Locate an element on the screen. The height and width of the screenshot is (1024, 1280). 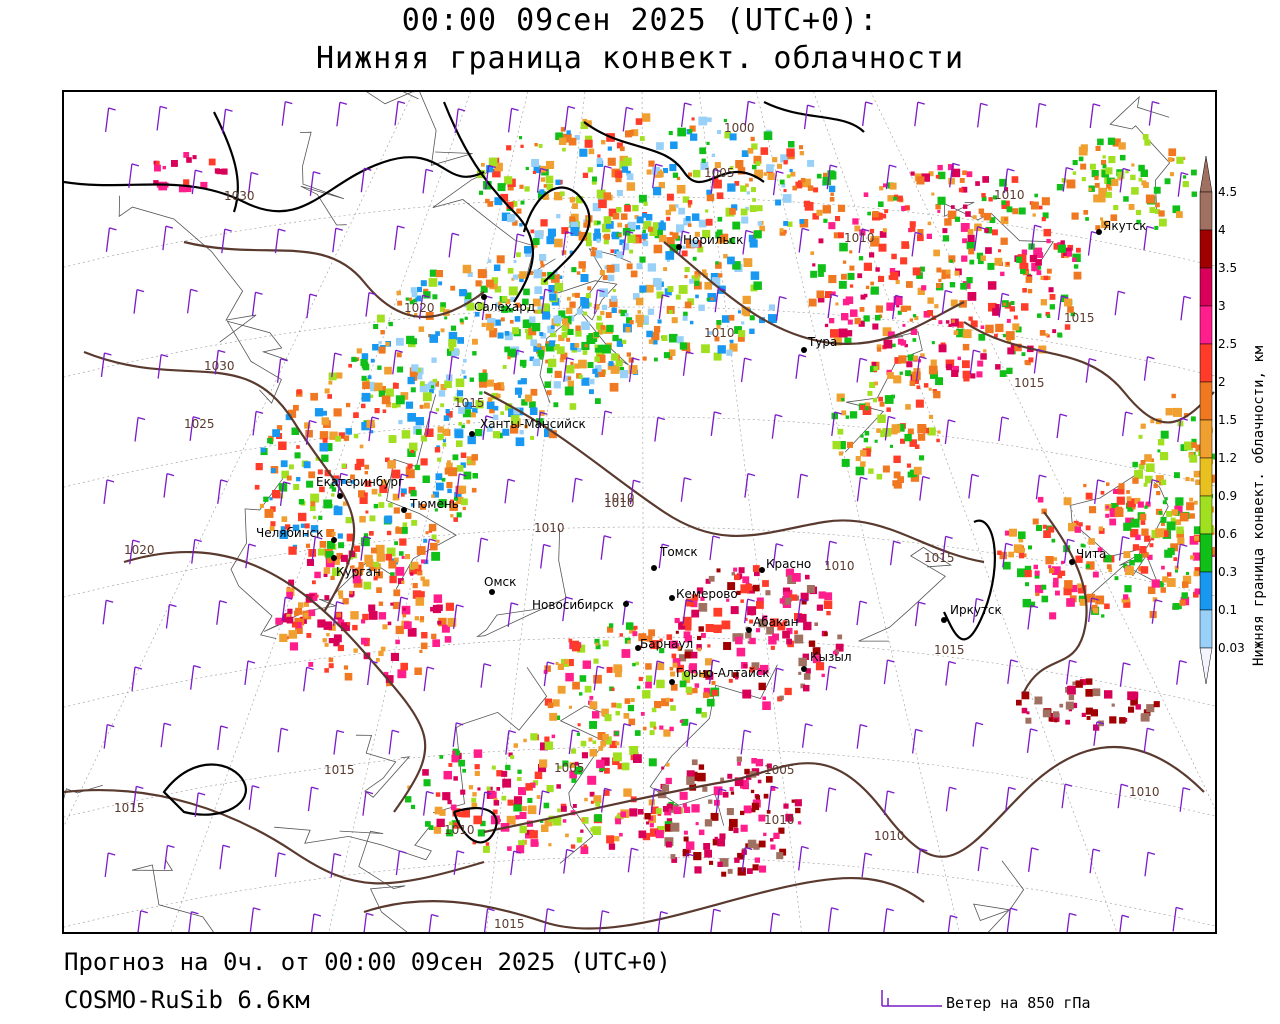
isobar-value-label: 1005 is located at coordinates (719, 173).